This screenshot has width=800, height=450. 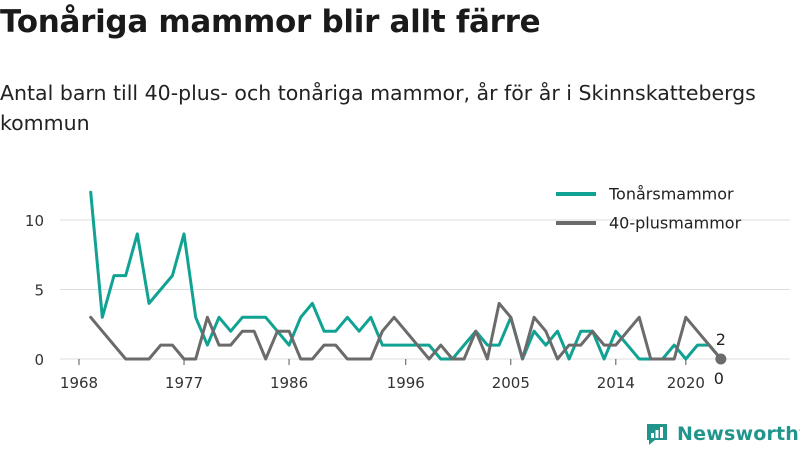 What do you see at coordinates (738, 434) in the screenshot?
I see `brand-name: Newsworthy` at bounding box center [738, 434].